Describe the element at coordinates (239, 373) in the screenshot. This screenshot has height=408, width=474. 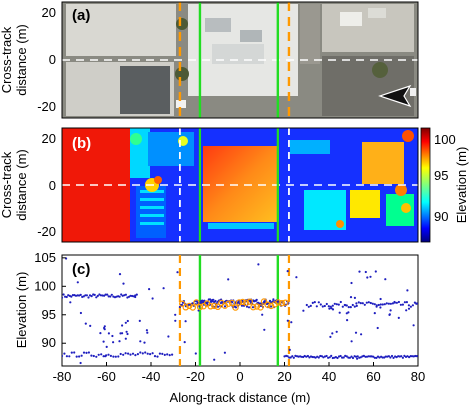
I see `panel-c-x-ticks: -80 -60 -40 -20 0 20 40 60 80` at that location.